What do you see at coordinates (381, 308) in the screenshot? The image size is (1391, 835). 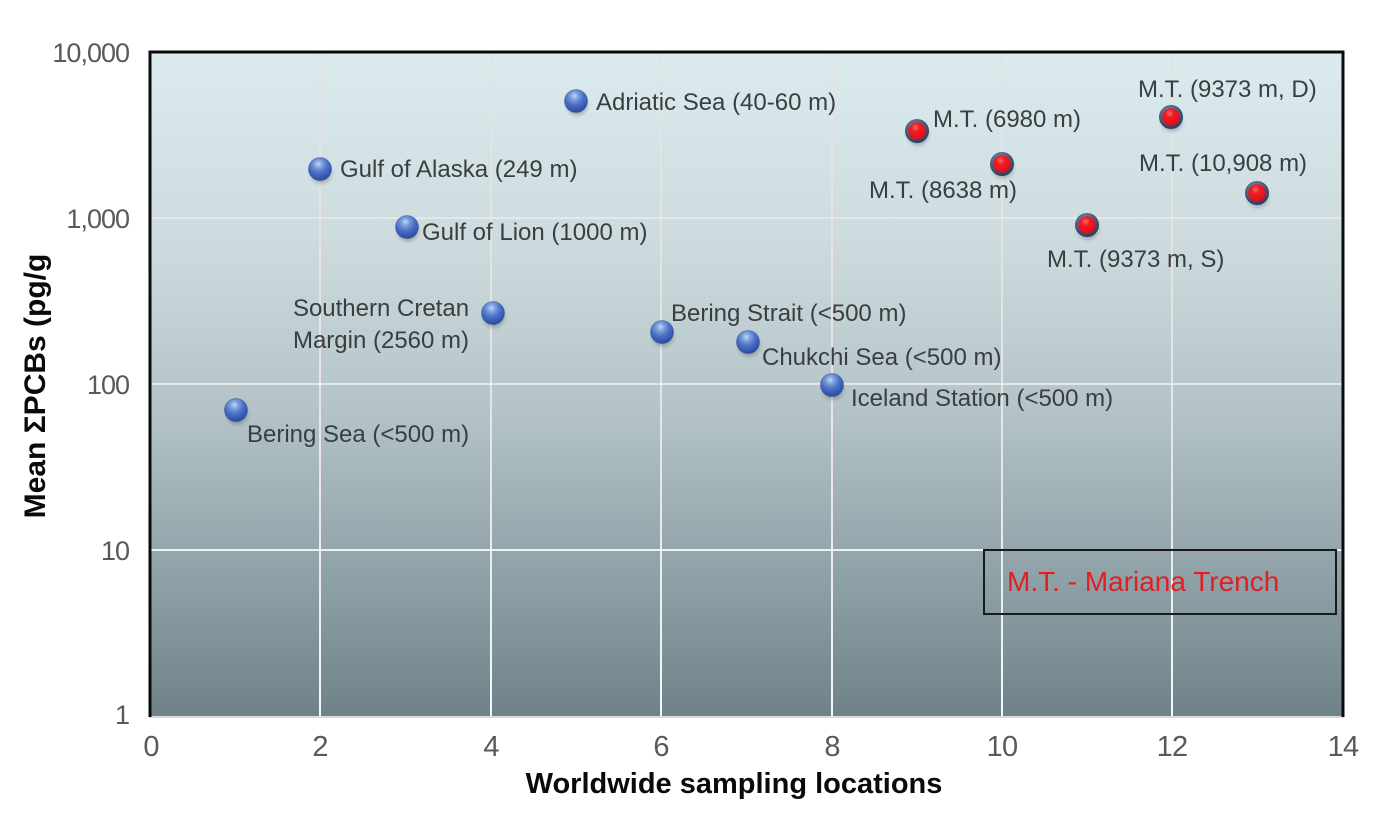 I see `svg-text: Southern Cretan` at bounding box center [381, 308].